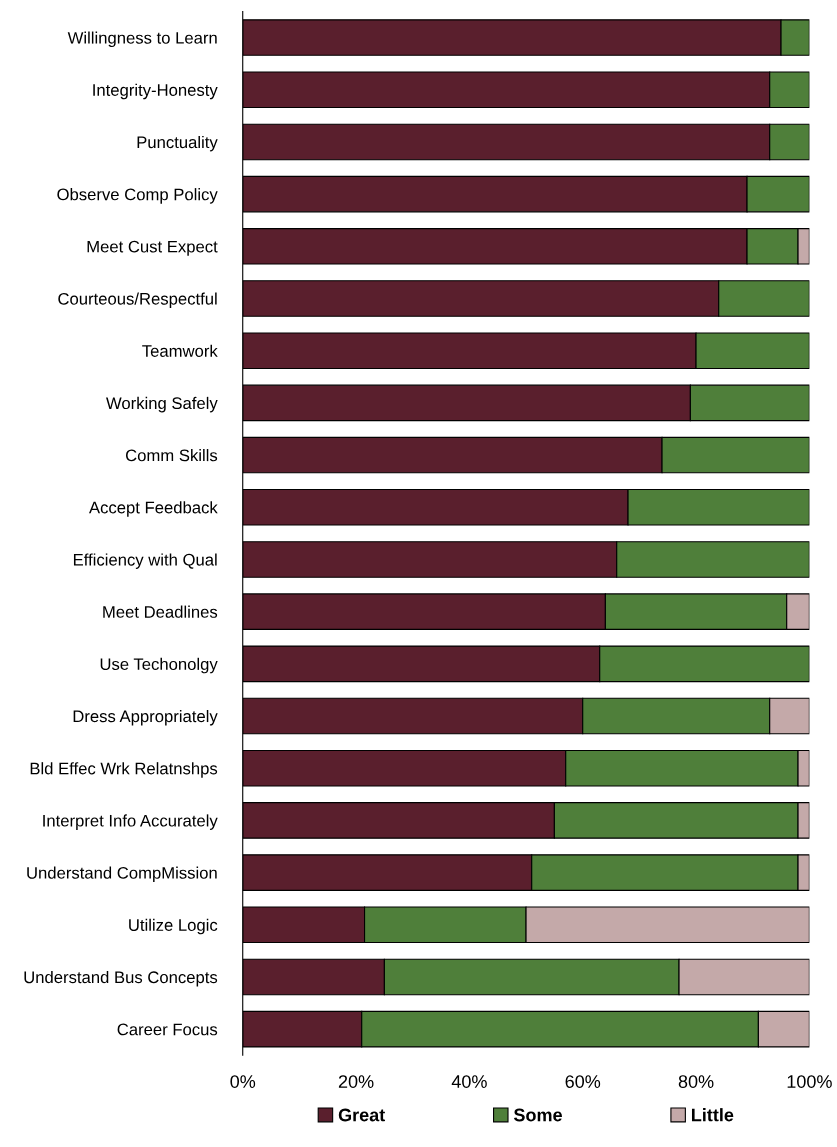 The image size is (837, 1147). What do you see at coordinates (712, 1115) in the screenshot?
I see `legend-label: Little` at bounding box center [712, 1115].